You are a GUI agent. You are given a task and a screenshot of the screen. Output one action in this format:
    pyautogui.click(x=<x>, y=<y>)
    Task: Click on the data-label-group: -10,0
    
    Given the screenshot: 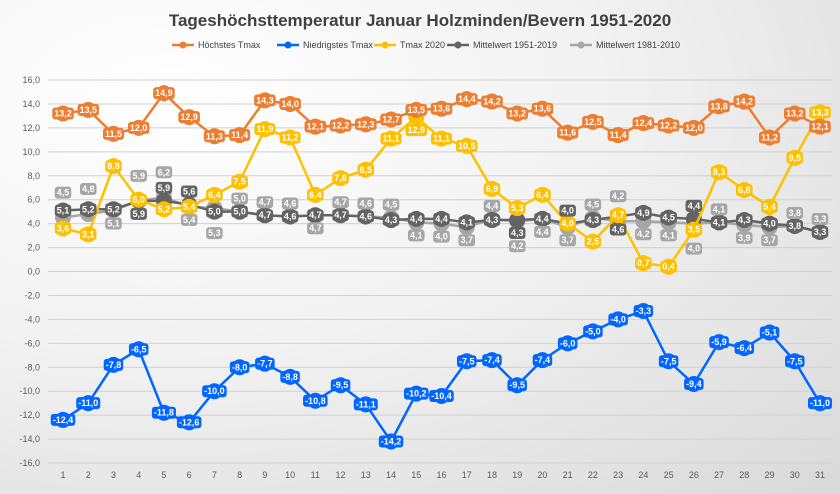 What is the action you would take?
    pyautogui.click(x=214, y=391)
    